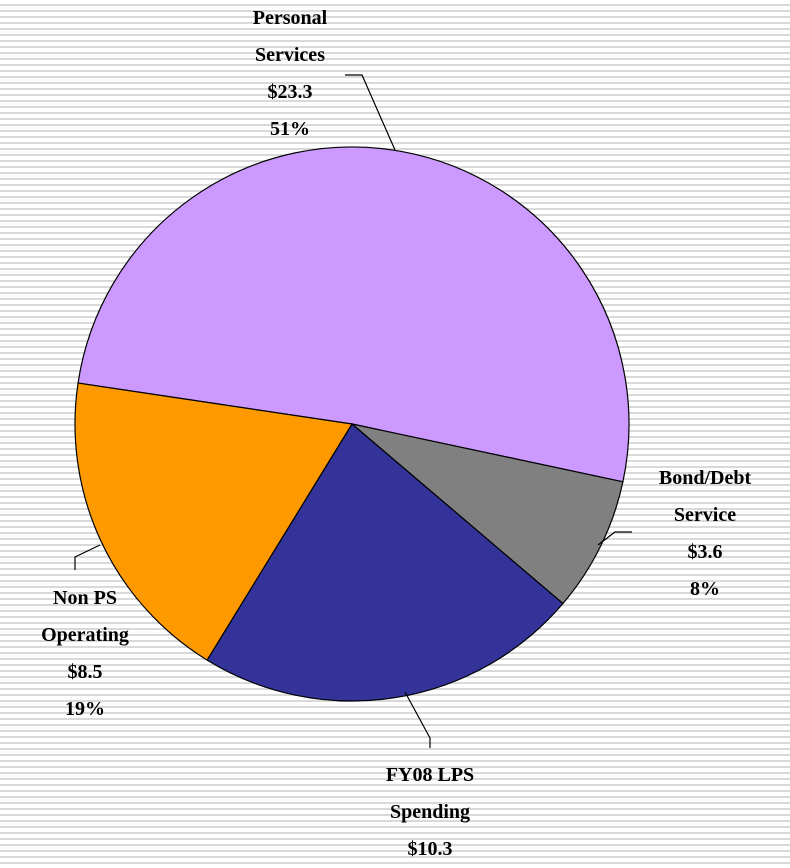 The height and width of the screenshot is (868, 790). What do you see at coordinates (705, 534) in the screenshot?
I see `slice-label: Bond/Debt Service $3.6 8%` at bounding box center [705, 534].